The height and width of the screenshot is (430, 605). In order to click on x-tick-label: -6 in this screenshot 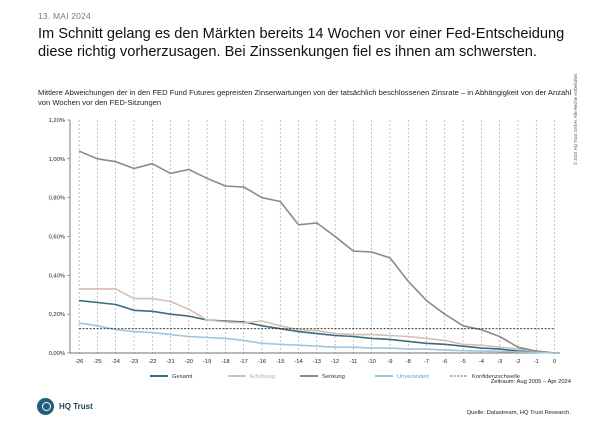, I will do `click(444, 362)`.